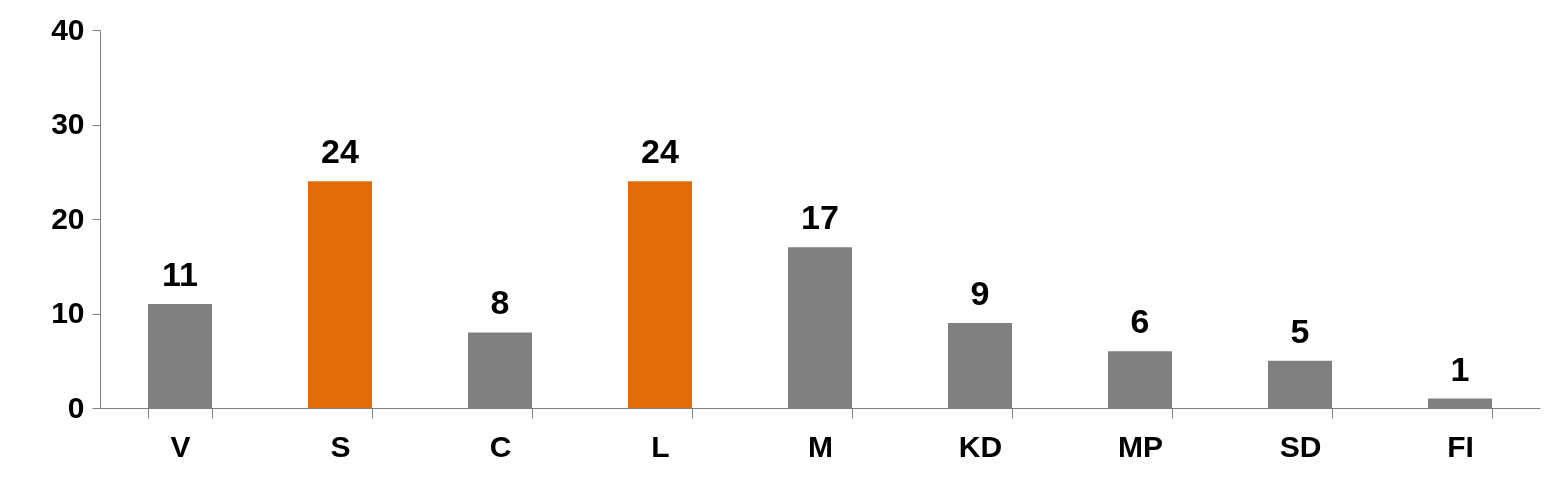 This screenshot has height=487, width=1547. Describe the element at coordinates (1300, 446) in the screenshot. I see `x-tick-label: SD` at that location.